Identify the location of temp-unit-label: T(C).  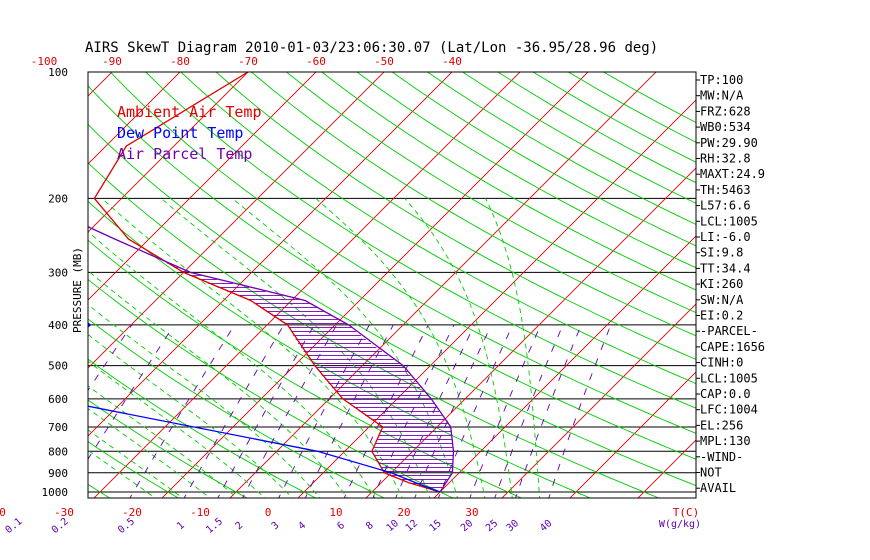
(686, 512).